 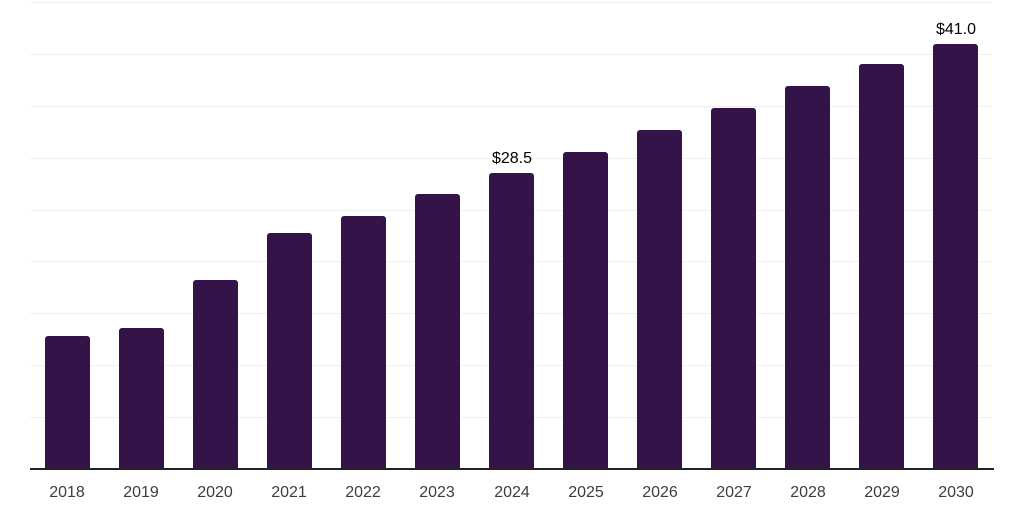 What do you see at coordinates (67, 402) in the screenshot?
I see `bar-2018` at bounding box center [67, 402].